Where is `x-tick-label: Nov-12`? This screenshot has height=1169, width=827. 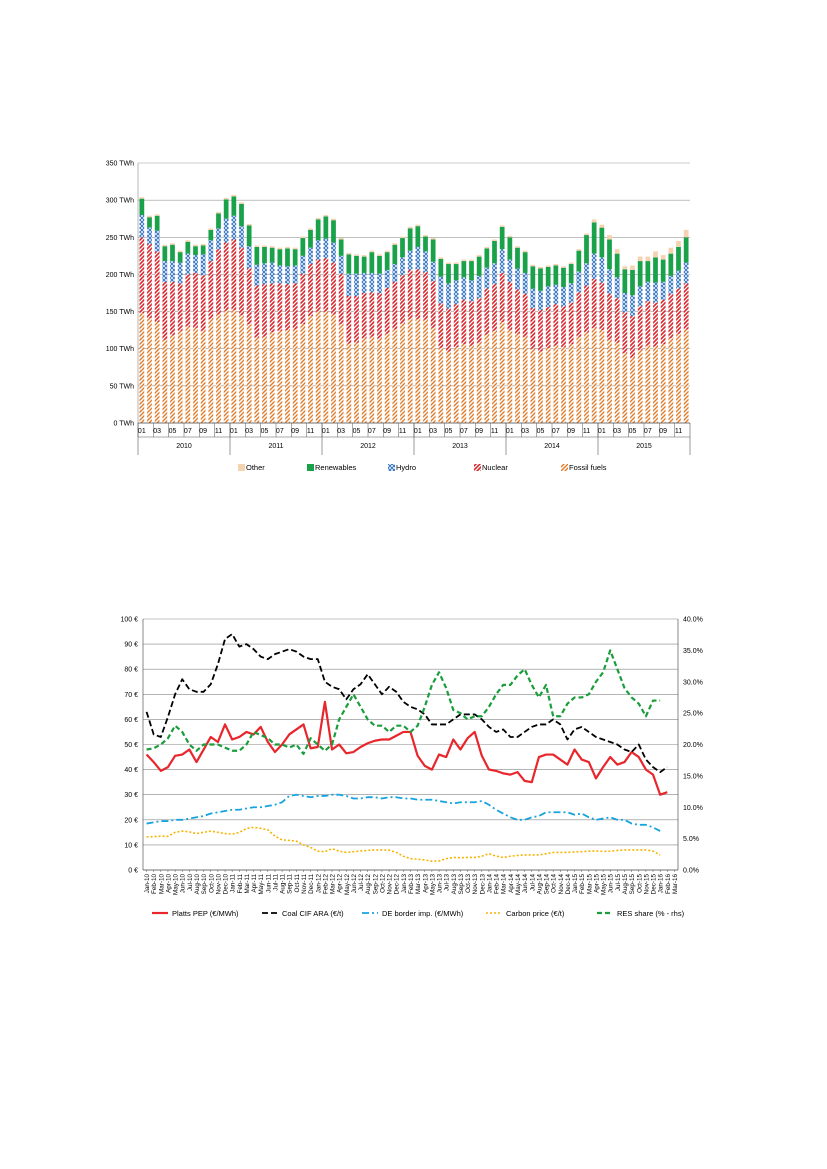
x-tick-label: Nov-12 is located at coordinates (390, 884).